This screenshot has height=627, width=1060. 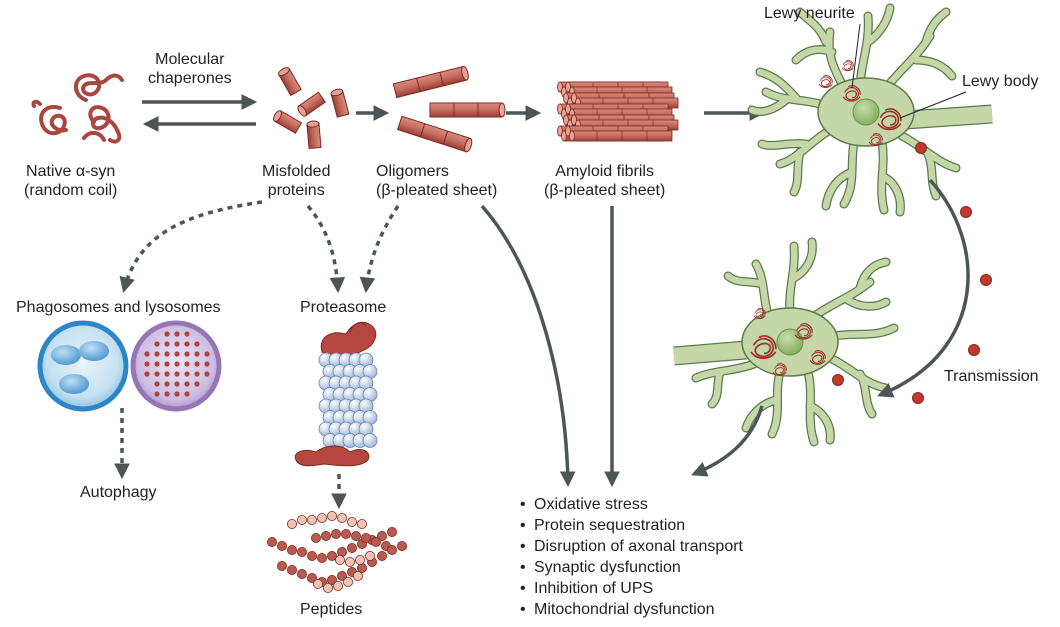 I want to click on degradation-dotted-arrows, so click(x=257, y=355).